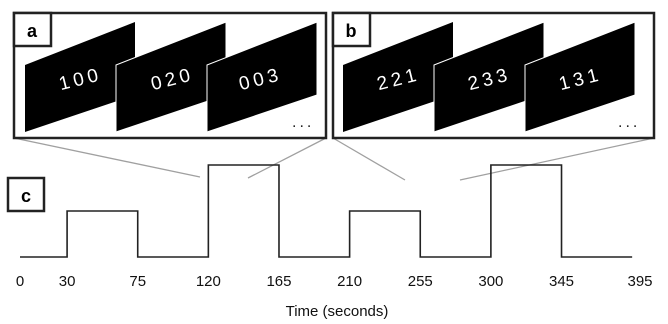  What do you see at coordinates (334, 281) in the screenshot?
I see `timeline-tick-labels: 0 30 75 120 165 210 255 300 345 395` at bounding box center [334, 281].